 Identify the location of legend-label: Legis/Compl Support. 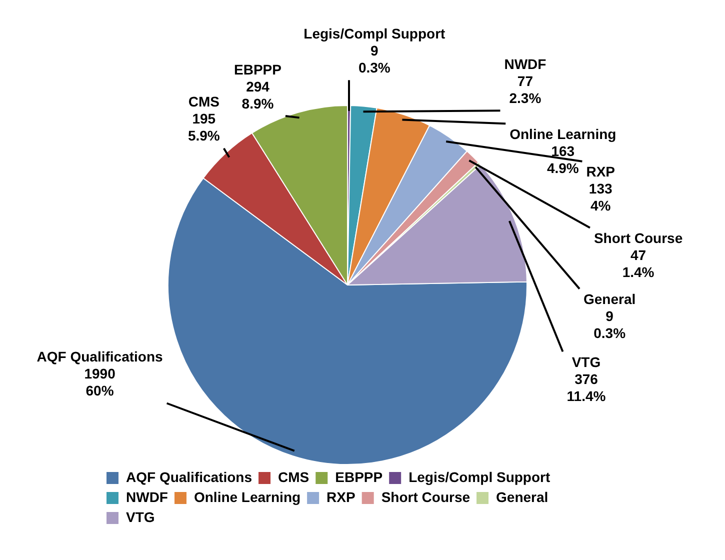
(479, 476).